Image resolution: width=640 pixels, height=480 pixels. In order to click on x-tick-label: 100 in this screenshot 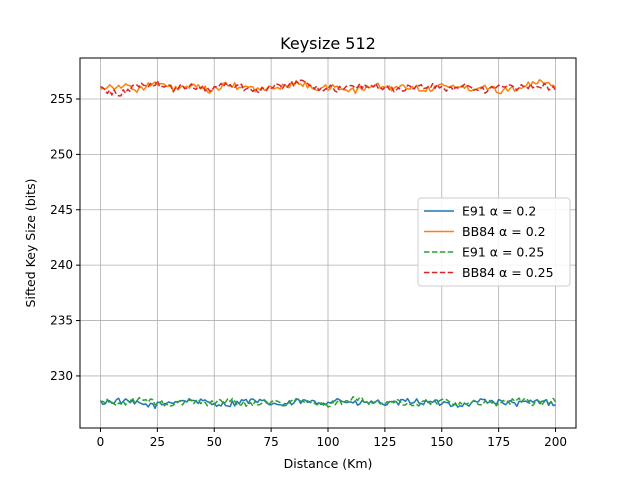, I will do `click(328, 442)`.